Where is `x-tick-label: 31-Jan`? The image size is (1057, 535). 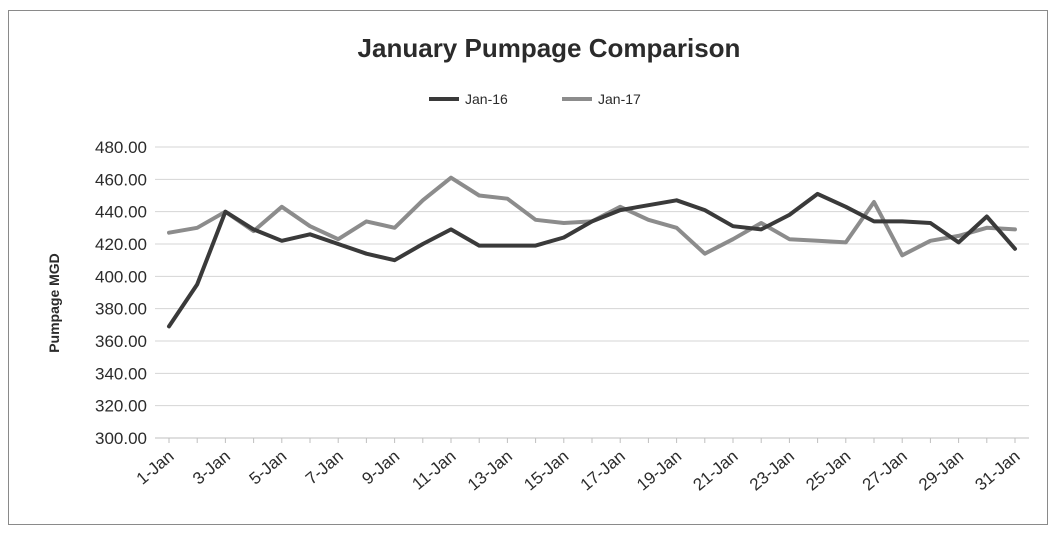 x-tick-label: 31-Jan is located at coordinates (998, 471).